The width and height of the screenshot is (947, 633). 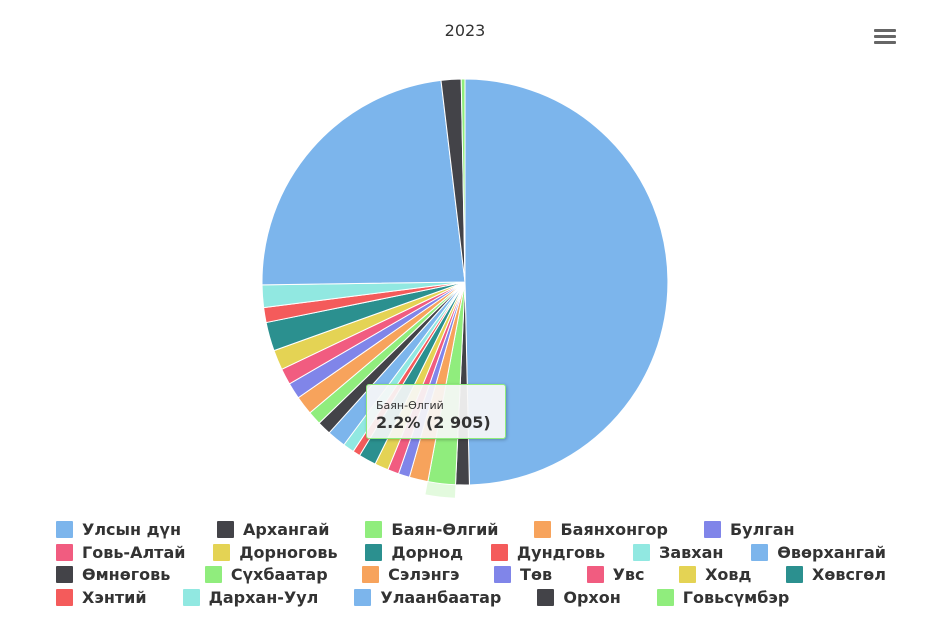 What do you see at coordinates (424, 575) in the screenshot?
I see `legend-label: Сэлэнгэ` at bounding box center [424, 575].